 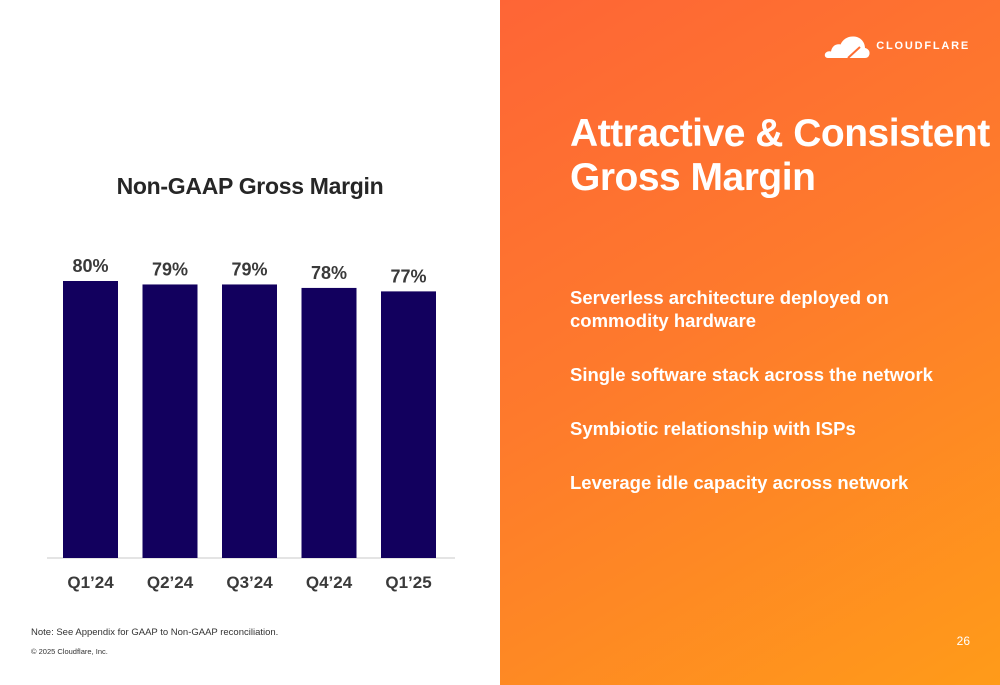 What do you see at coordinates (329, 273) in the screenshot?
I see `data-label-3: 78%` at bounding box center [329, 273].